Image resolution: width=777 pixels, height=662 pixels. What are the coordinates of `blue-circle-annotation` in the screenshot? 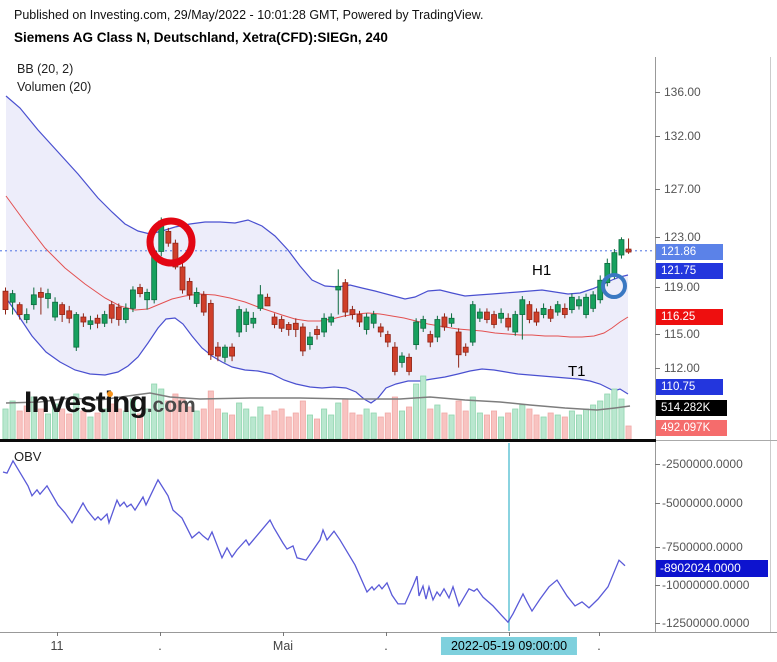 It's located at (614, 286).